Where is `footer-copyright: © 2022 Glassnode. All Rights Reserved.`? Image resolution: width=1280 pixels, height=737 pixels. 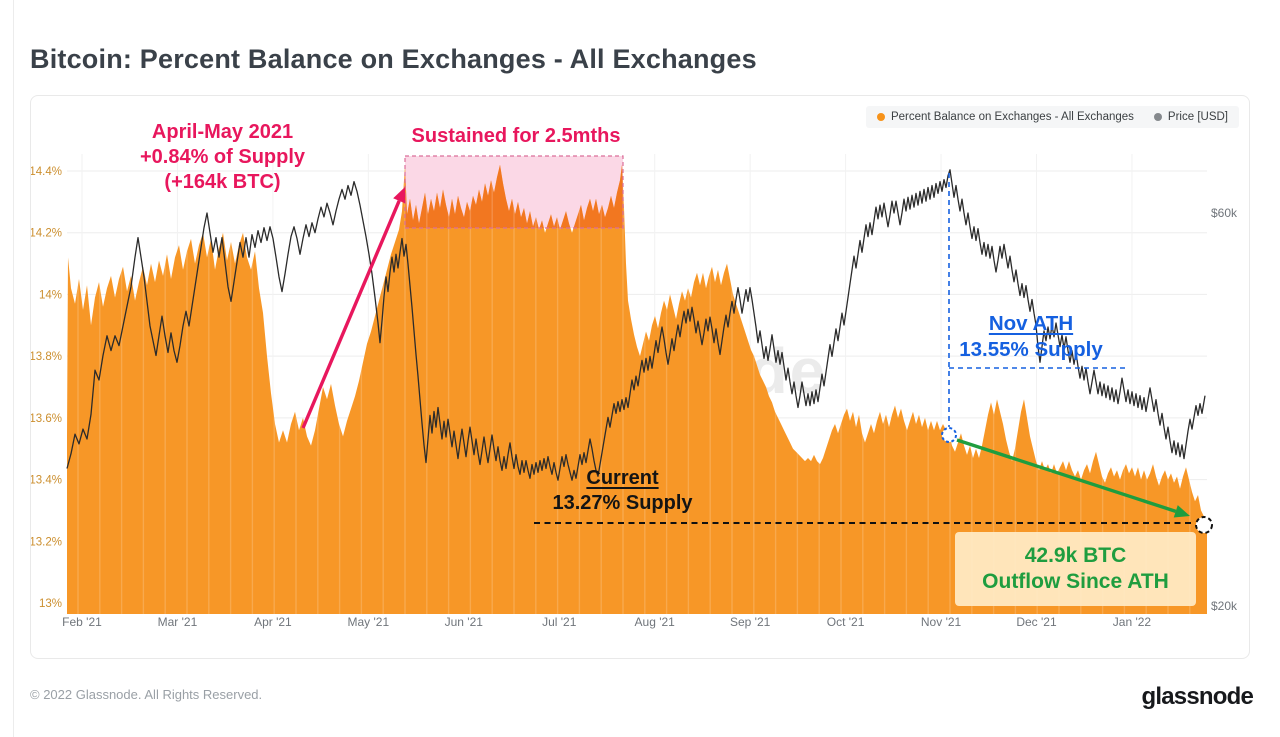
footer-copyright: © 2022 Glassnode. All Rights Reserved. is located at coordinates (146, 694).